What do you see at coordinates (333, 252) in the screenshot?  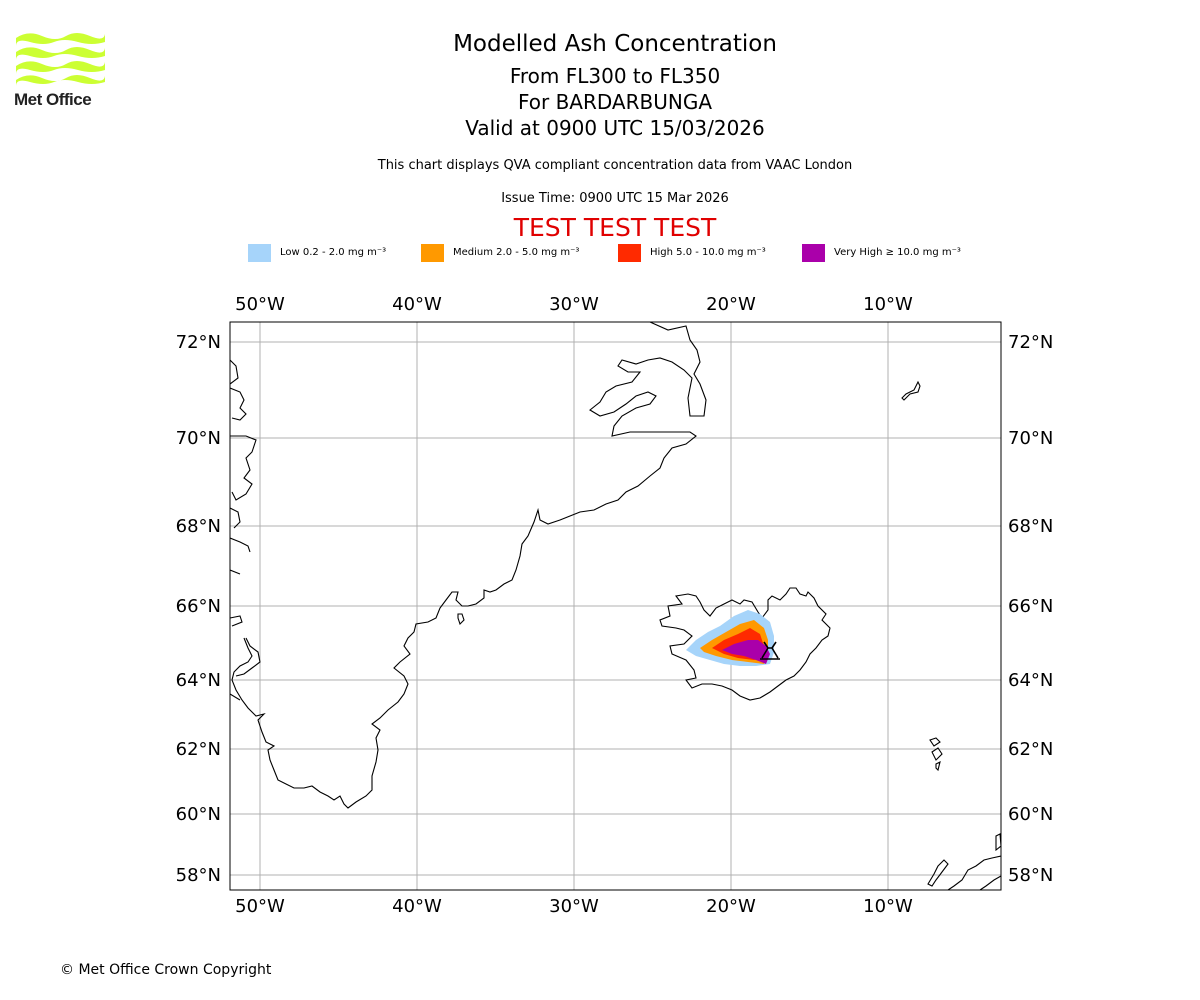 I see `legend-label-low: Low 0.2 - 2.0 mg m⁻³` at bounding box center [333, 252].